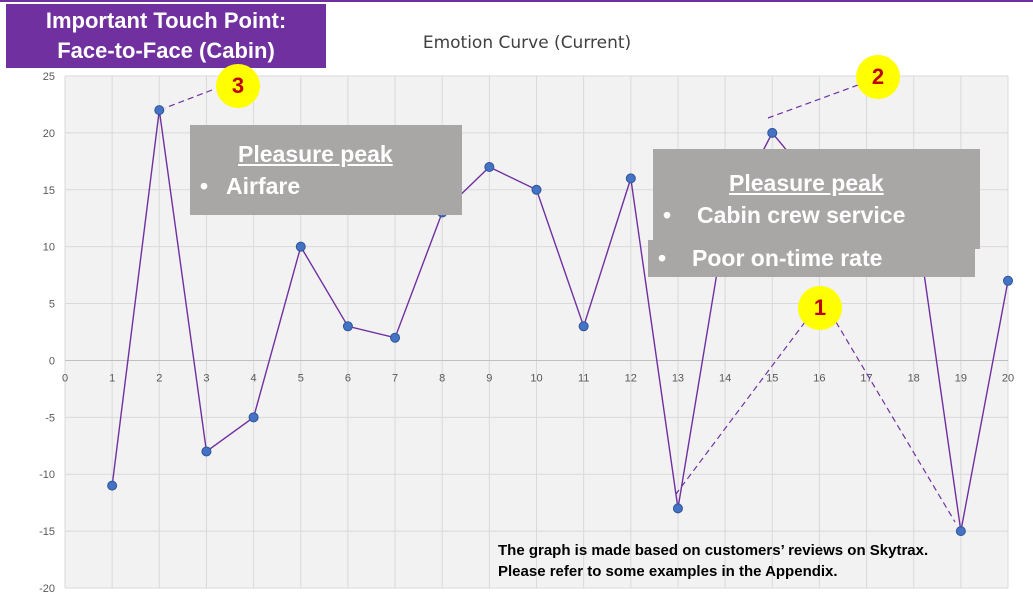 Image resolution: width=1033 pixels, height=596 pixels. I want to click on x-tick-label: 1, so click(112, 378).